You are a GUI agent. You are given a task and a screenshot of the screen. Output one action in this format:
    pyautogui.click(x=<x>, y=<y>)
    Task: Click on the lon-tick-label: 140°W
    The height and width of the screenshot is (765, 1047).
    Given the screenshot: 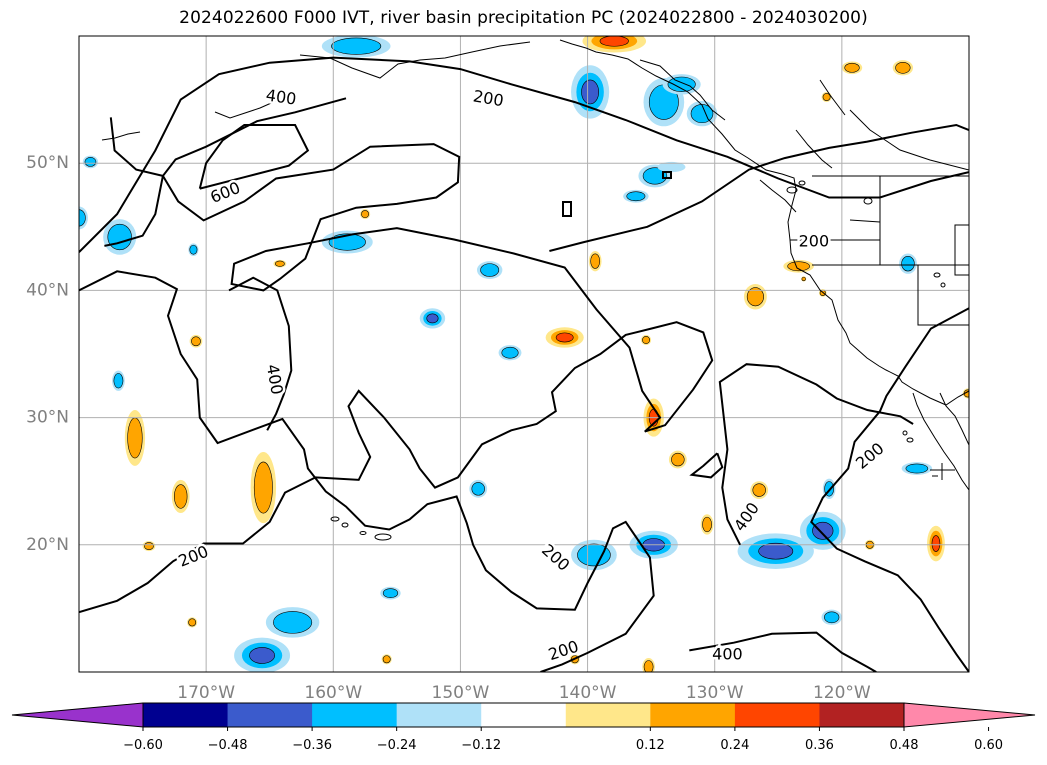 What is the action you would take?
    pyautogui.click(x=588, y=693)
    